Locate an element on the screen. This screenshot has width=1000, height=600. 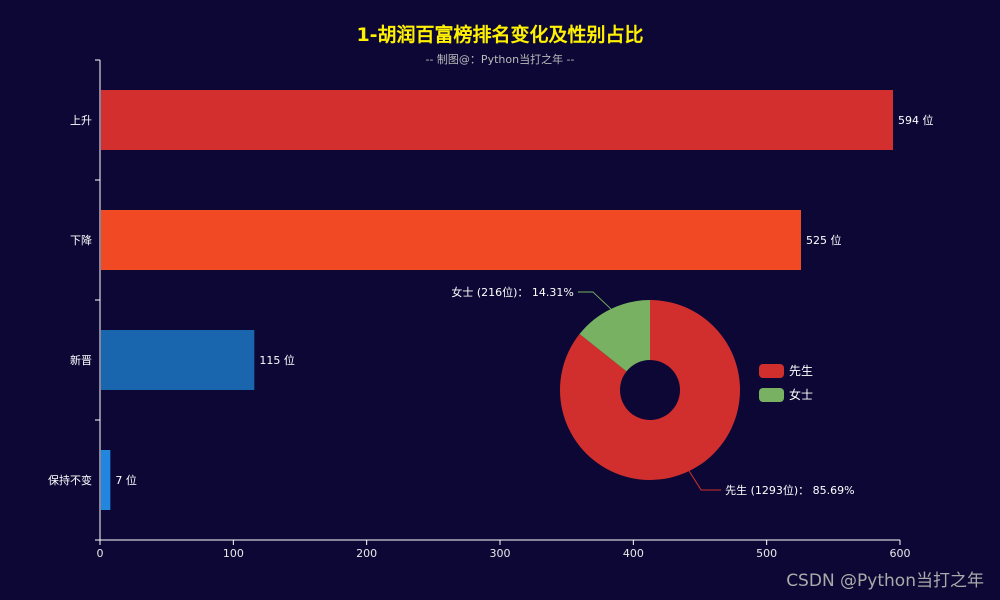
chart-subtitle: -- 制图@：Python当打之年 -- is located at coordinates (500, 59).